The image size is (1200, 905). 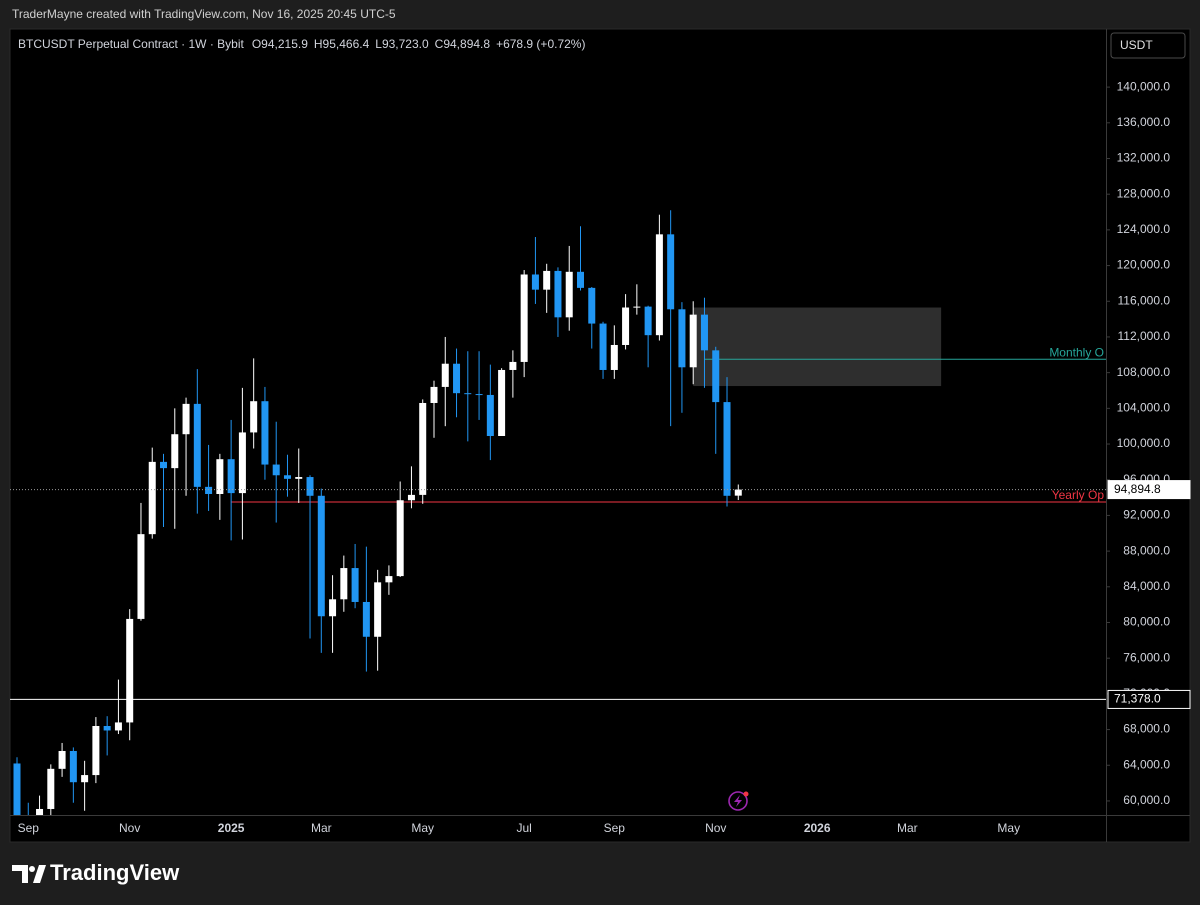 What do you see at coordinates (463, 44) in the screenshot?
I see `ohlc-close: C94,894.8` at bounding box center [463, 44].